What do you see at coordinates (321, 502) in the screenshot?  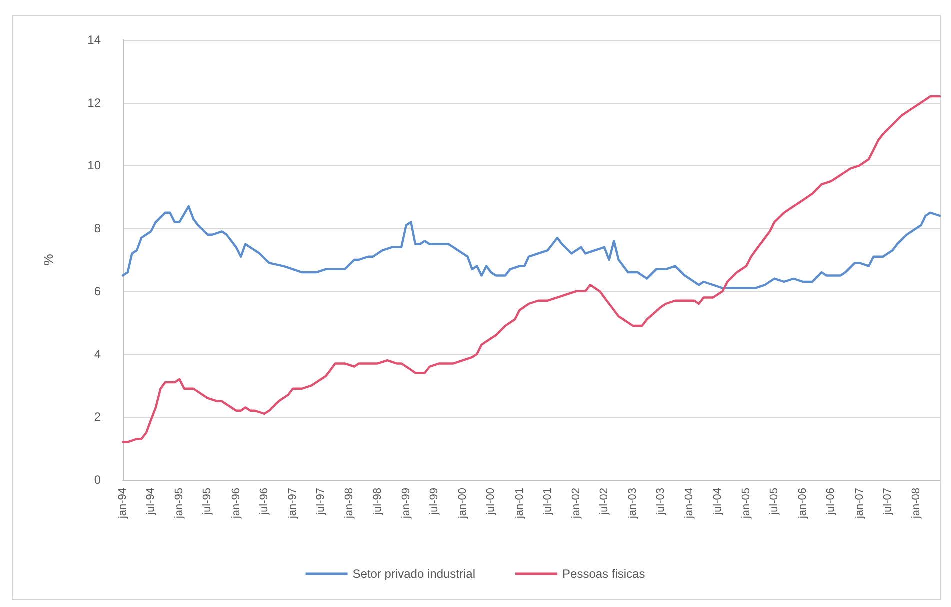 I see `x-tick-label: jul-97` at bounding box center [321, 502].